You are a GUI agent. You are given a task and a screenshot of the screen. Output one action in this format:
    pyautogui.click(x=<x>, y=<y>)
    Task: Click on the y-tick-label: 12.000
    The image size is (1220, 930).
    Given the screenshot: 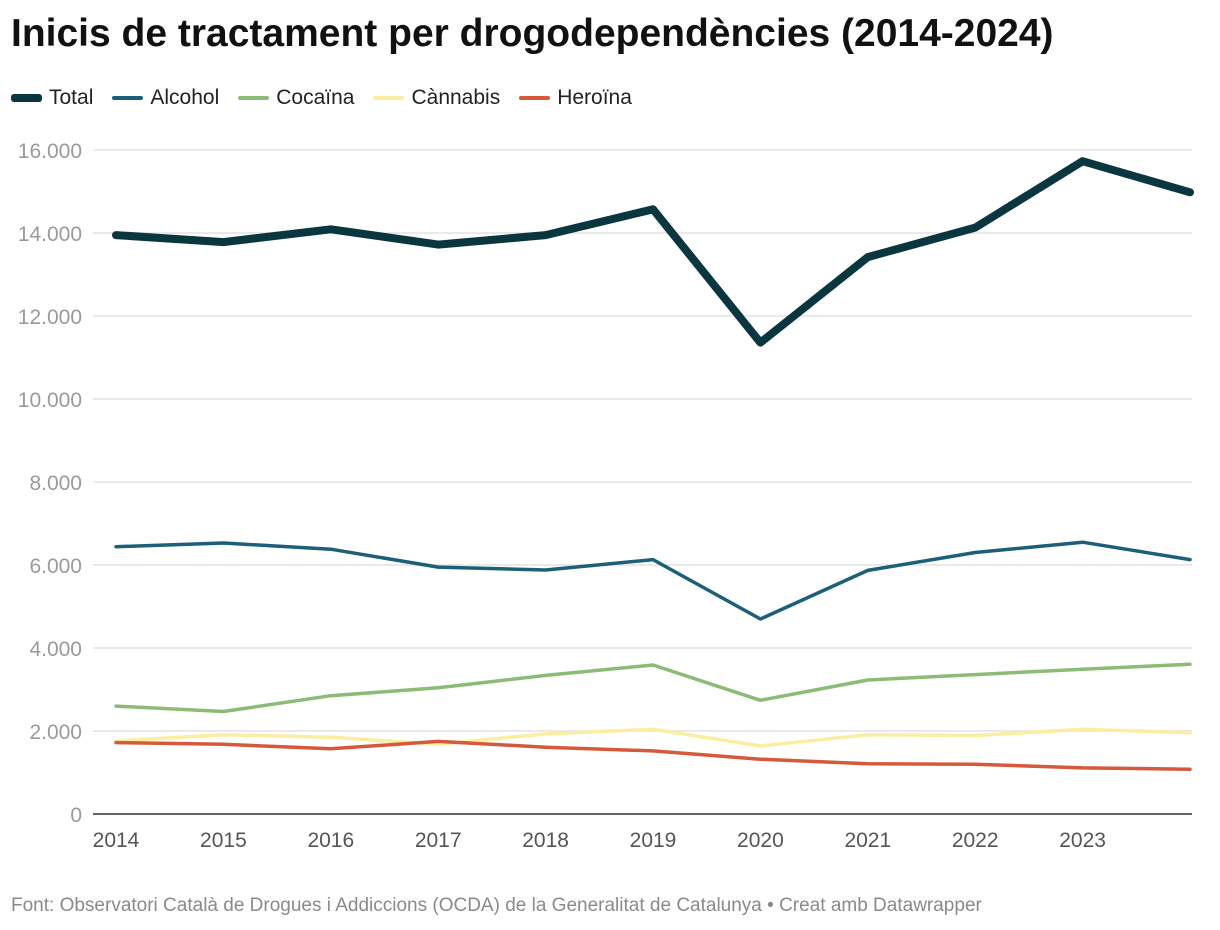 What is the action you would take?
    pyautogui.click(x=50, y=317)
    